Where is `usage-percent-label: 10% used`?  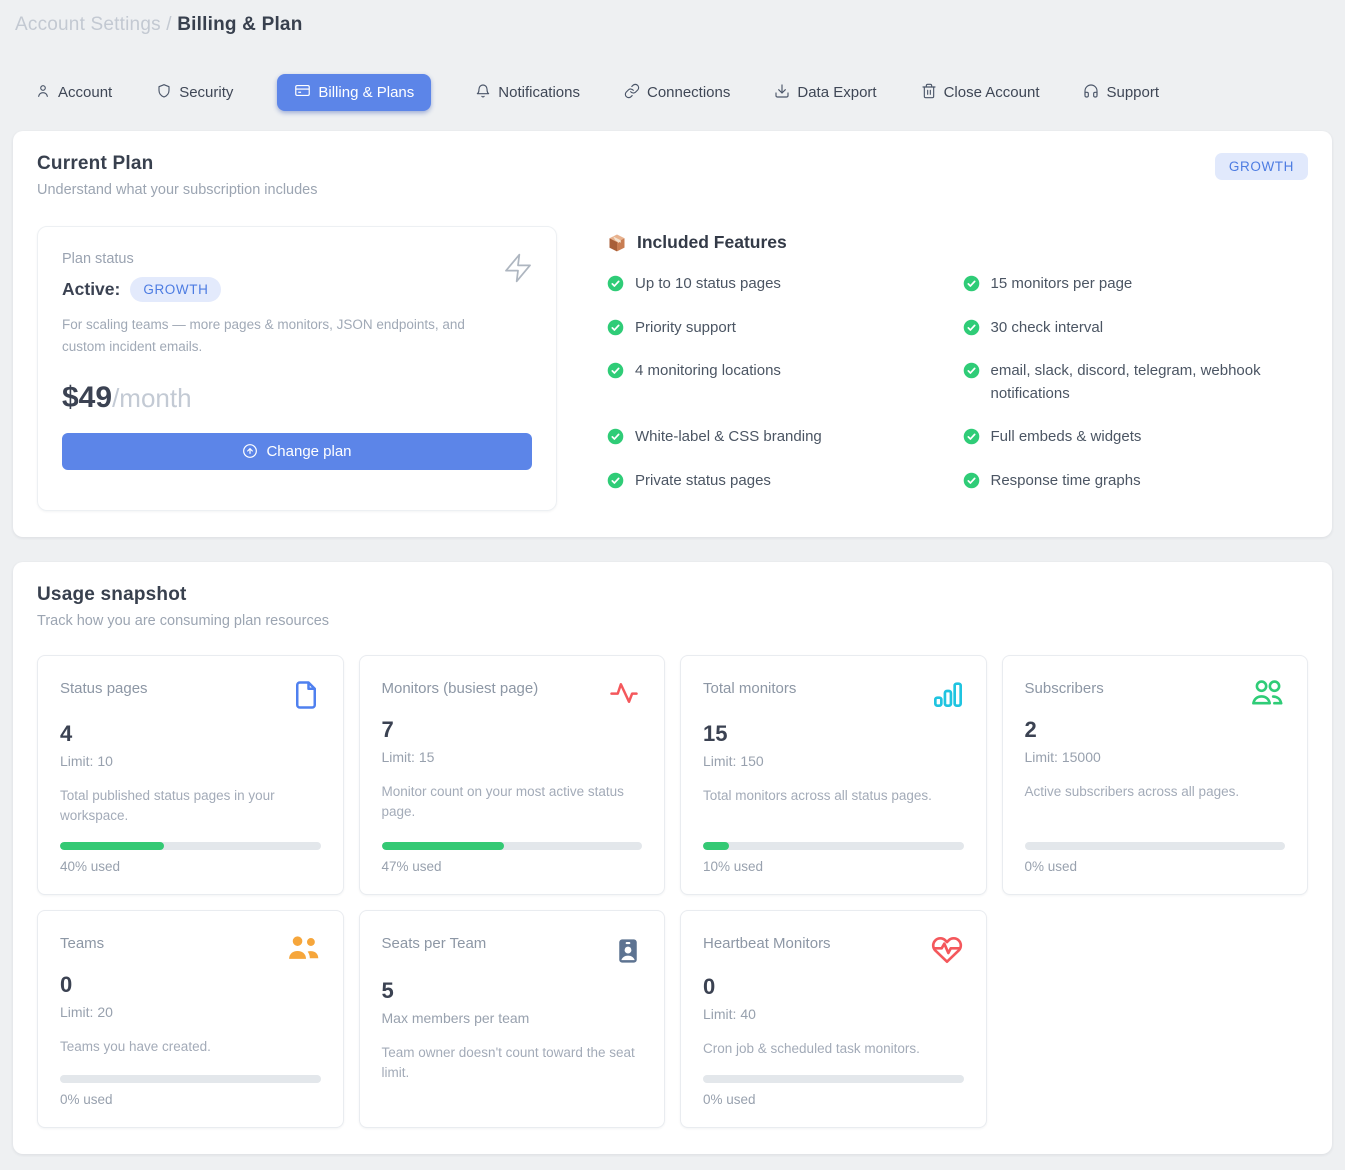
usage-percent-label: 10% used is located at coordinates (733, 867).